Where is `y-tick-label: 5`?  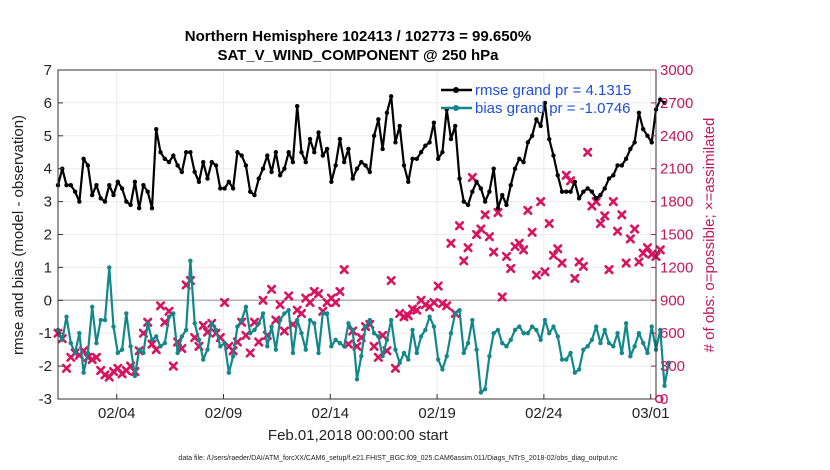 y-tick-label: 5 is located at coordinates (48, 136).